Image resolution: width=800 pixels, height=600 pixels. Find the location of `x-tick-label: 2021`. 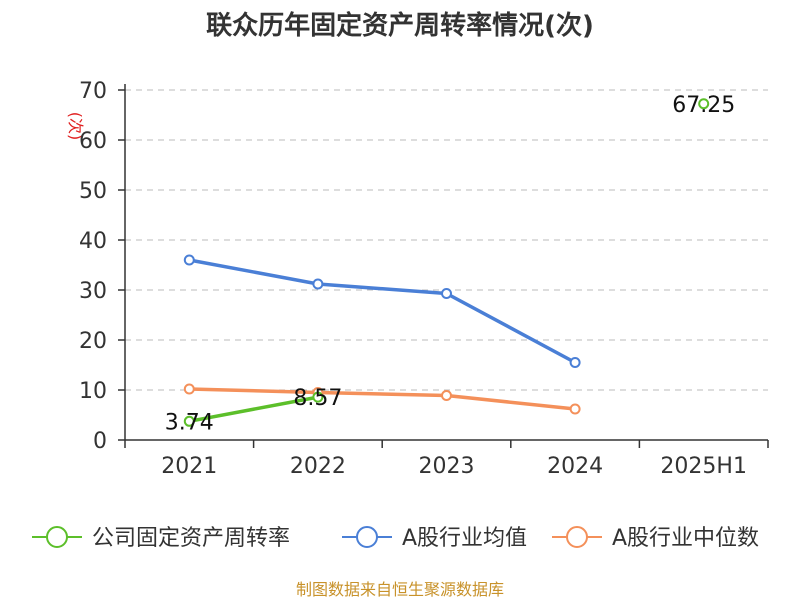

x-tick-label: 2021 is located at coordinates (189, 466).